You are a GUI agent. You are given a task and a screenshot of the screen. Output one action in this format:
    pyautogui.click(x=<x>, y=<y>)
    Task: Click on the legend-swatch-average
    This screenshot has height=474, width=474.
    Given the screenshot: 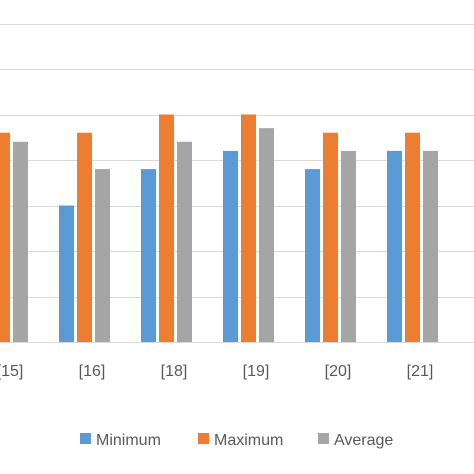 What is the action you would take?
    pyautogui.click(x=323, y=438)
    